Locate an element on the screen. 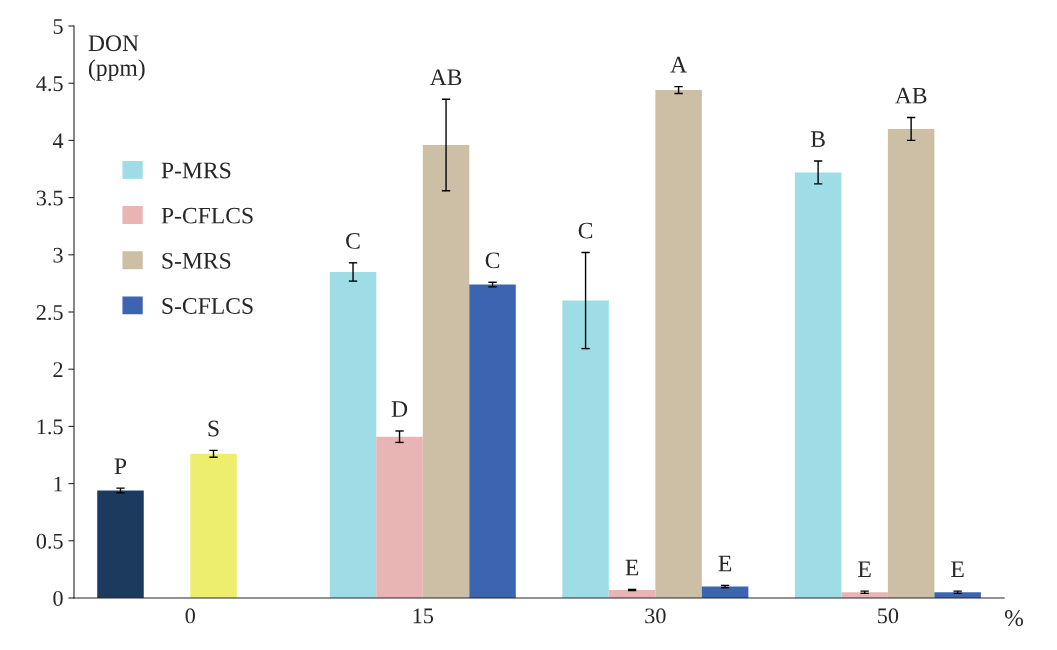  data-label: A is located at coordinates (678, 64).